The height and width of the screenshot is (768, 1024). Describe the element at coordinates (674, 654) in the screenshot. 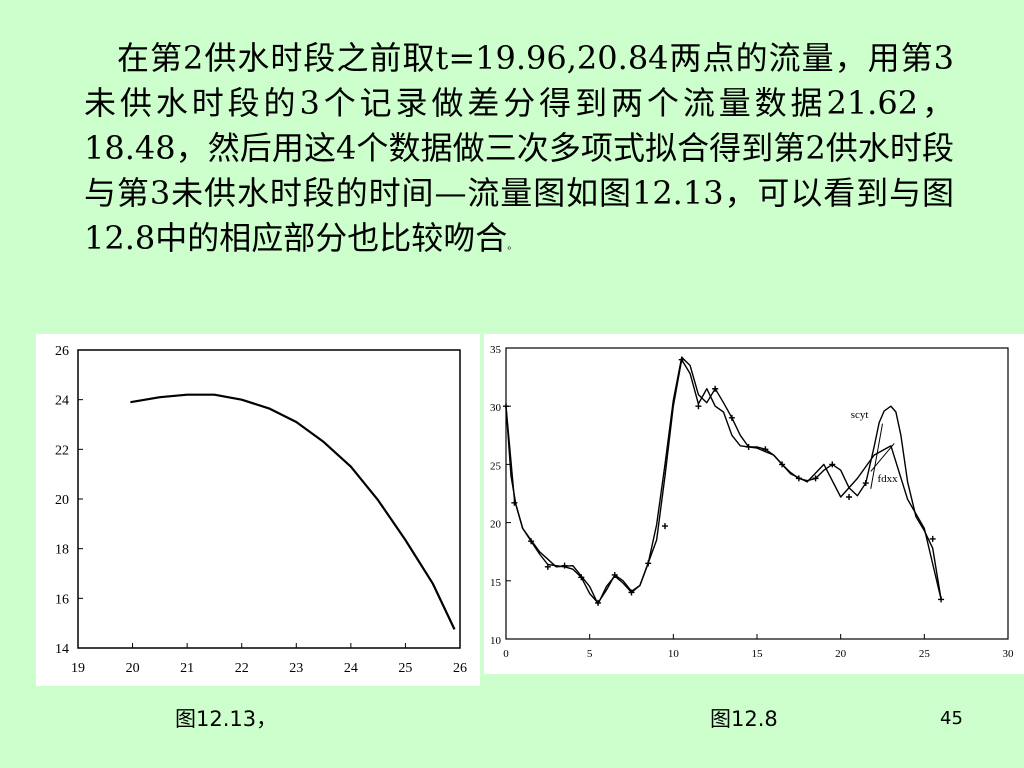

I see `x-tick-label: 10` at that location.